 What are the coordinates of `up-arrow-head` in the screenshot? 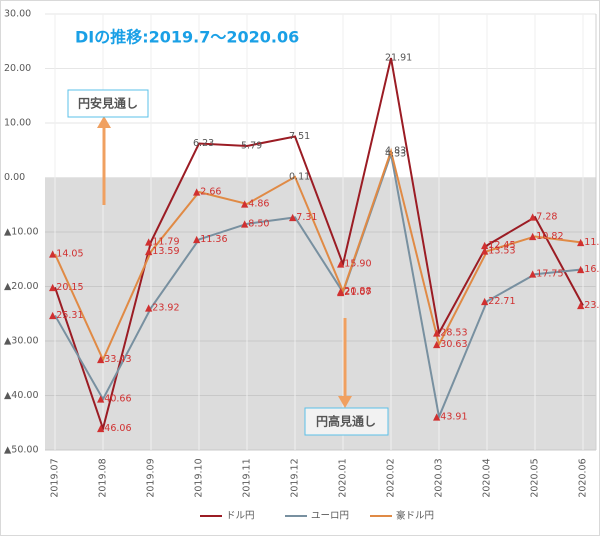 It's located at (104, 122).